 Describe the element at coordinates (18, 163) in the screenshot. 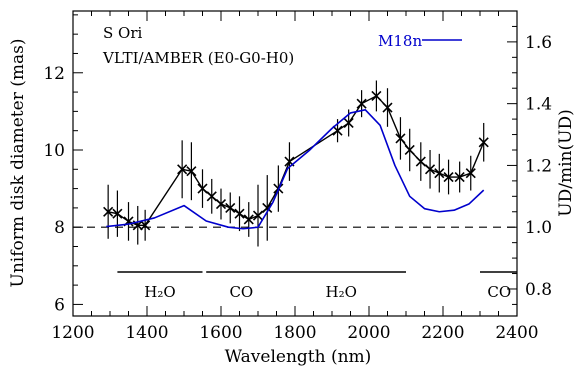

I see `y-axis-title: Uniform disk diameter (mas)` at that location.